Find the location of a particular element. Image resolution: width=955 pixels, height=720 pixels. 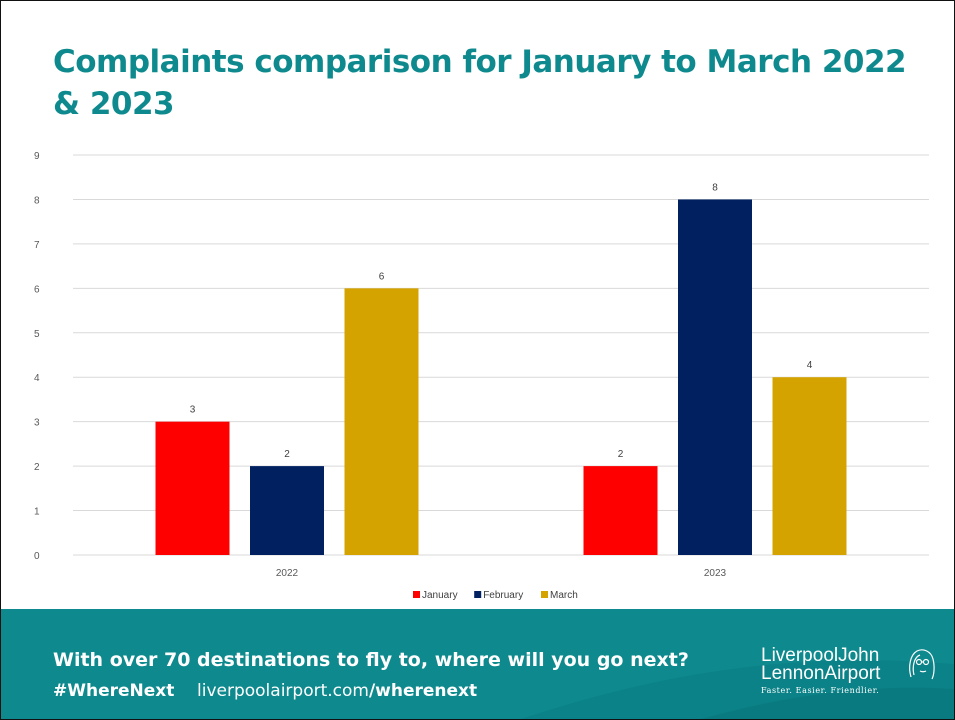

legend-label: February is located at coordinates (503, 595).